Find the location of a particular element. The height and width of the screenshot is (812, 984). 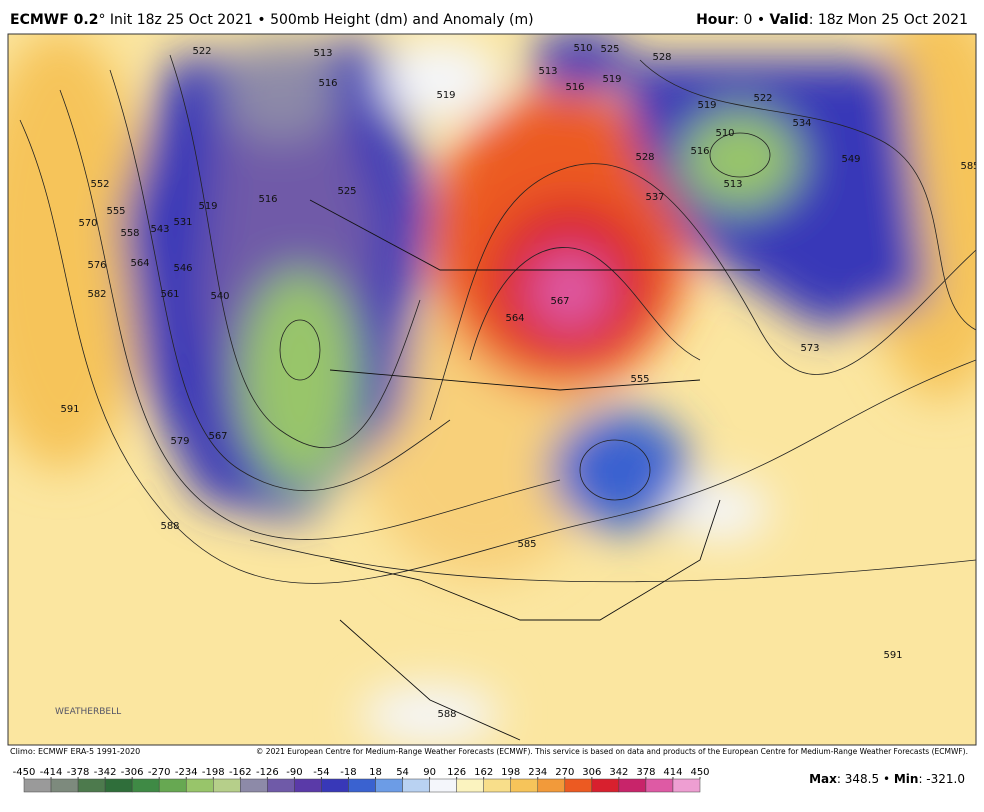

contour-label: 567 is located at coordinates (559, 301).